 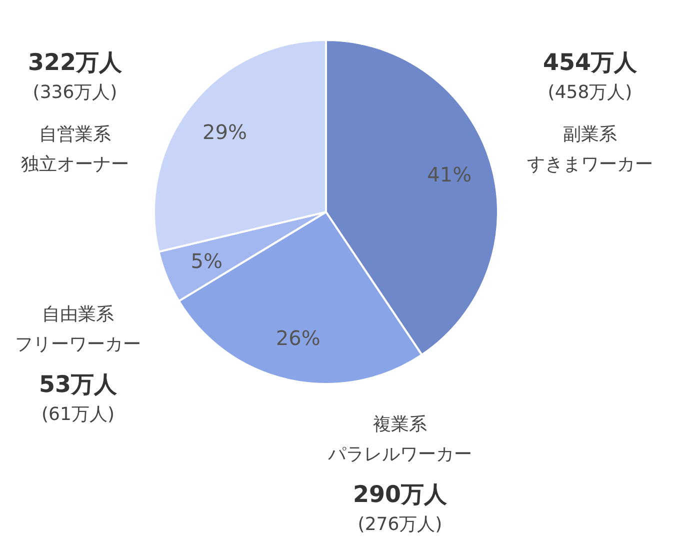 What do you see at coordinates (78, 329) in the screenshot?
I see `slice-label: 自由業系フリーワーカー` at bounding box center [78, 329].